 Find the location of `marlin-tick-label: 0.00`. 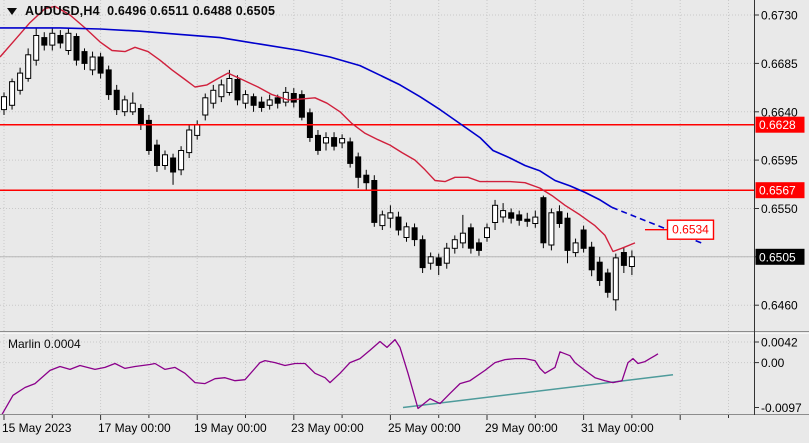

marlin-tick-label: 0.00 is located at coordinates (773, 363).